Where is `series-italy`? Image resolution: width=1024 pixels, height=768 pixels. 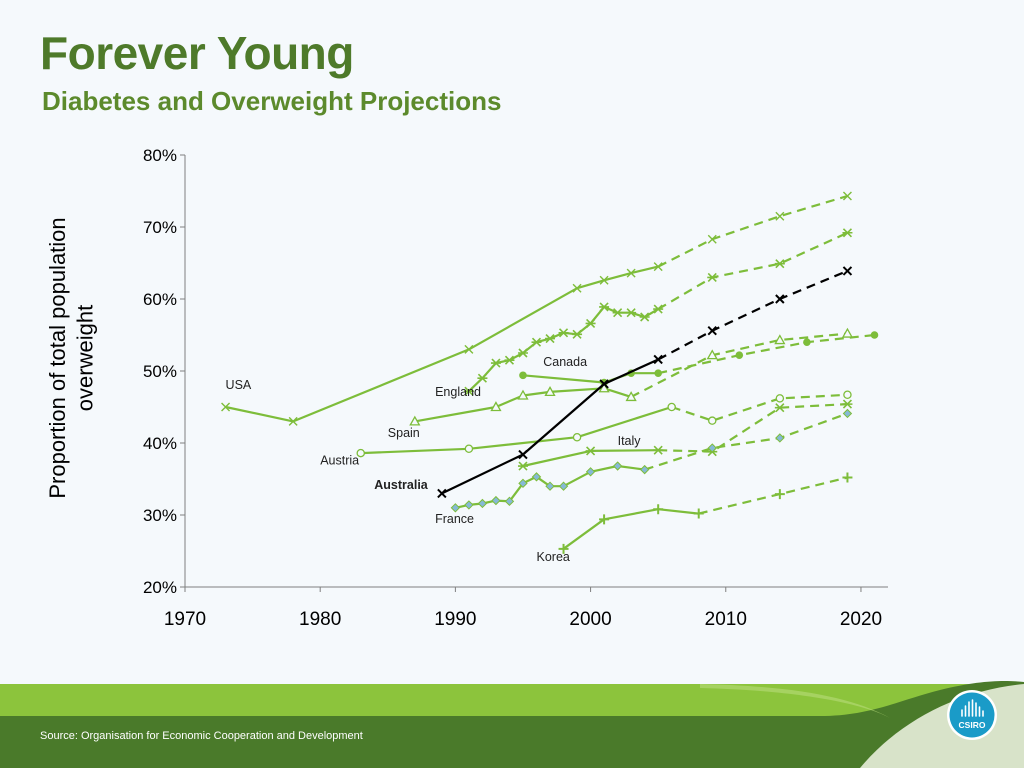 series-italy is located at coordinates (685, 435).